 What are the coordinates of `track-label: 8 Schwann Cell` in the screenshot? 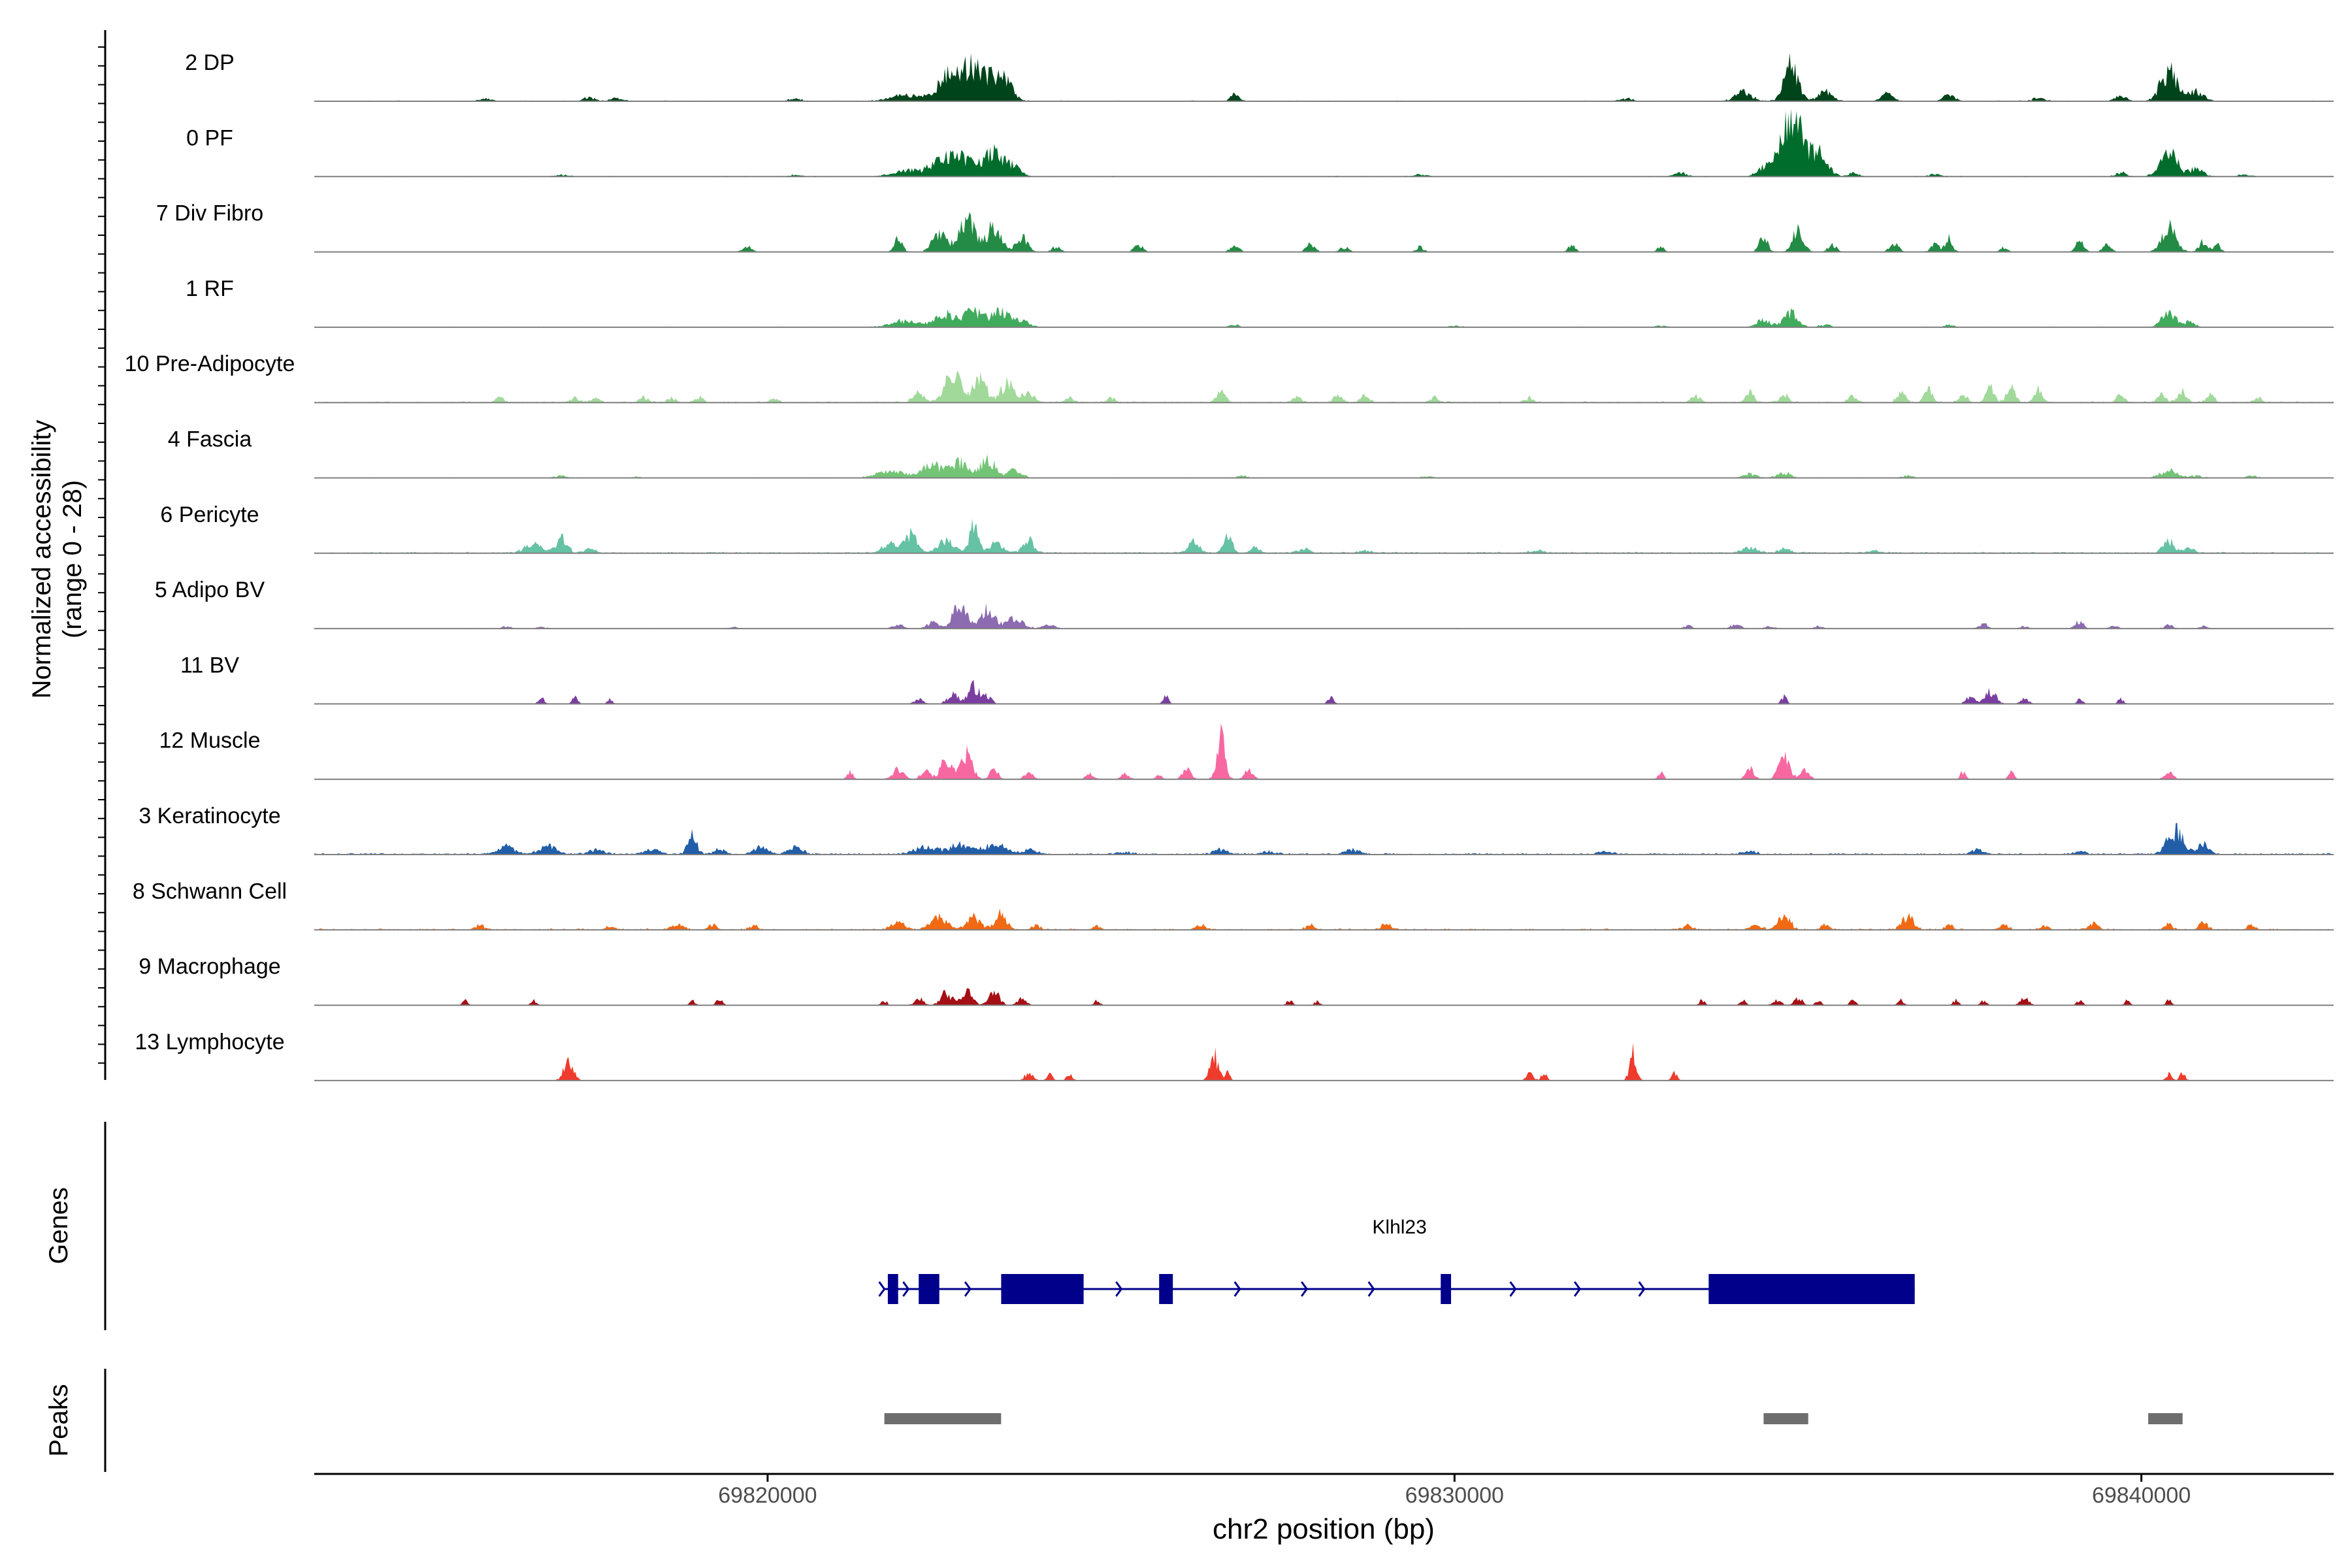 It's located at (210, 891).